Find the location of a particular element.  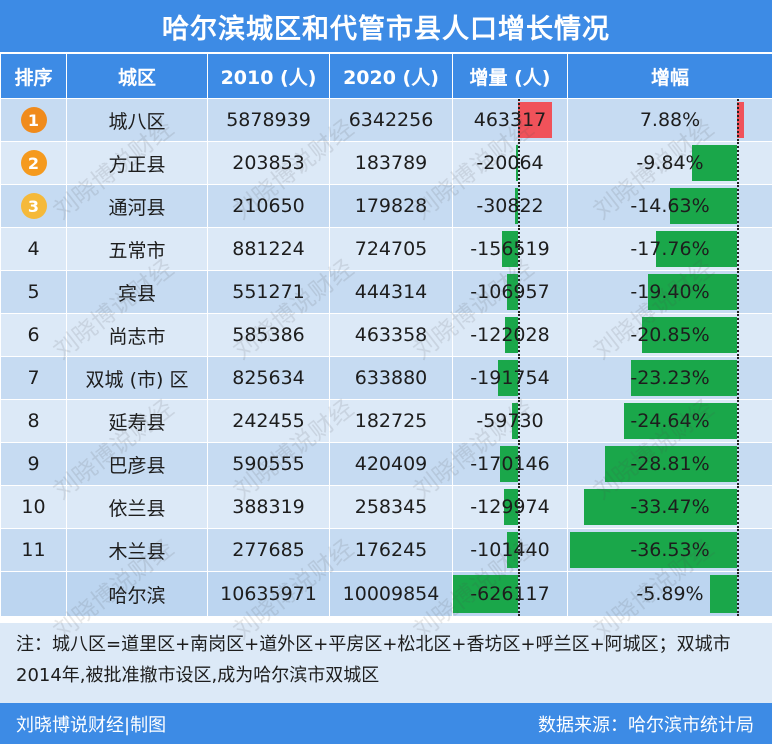

district-cell-text: 通河县 is located at coordinates (137, 207).